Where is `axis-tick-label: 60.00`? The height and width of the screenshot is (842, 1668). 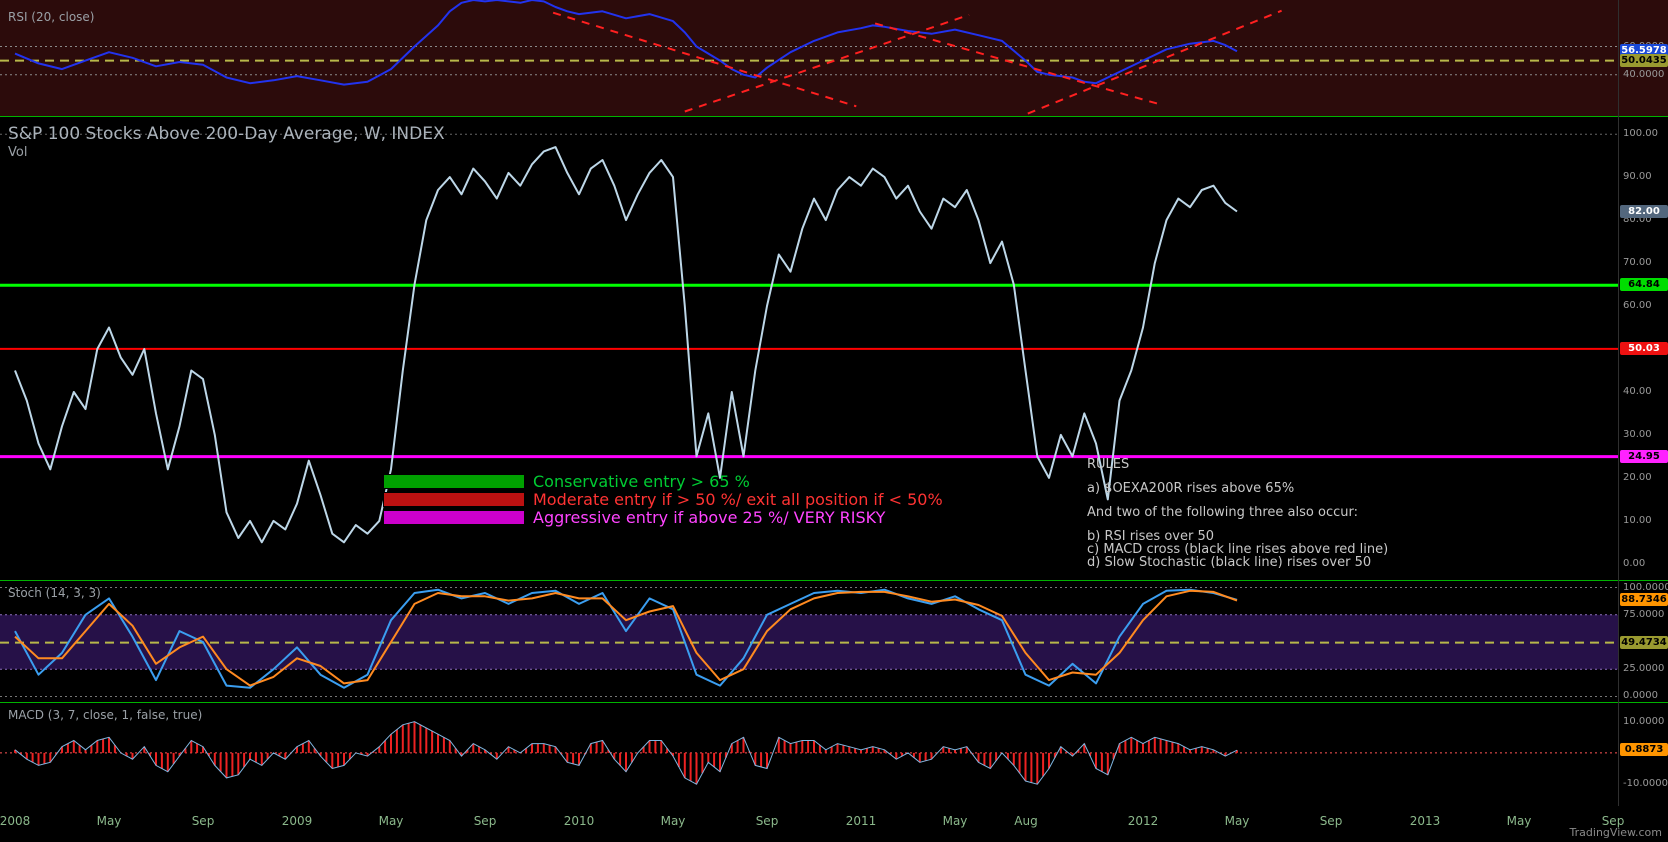 axis-tick-label: 60.00 is located at coordinates (1637, 305).